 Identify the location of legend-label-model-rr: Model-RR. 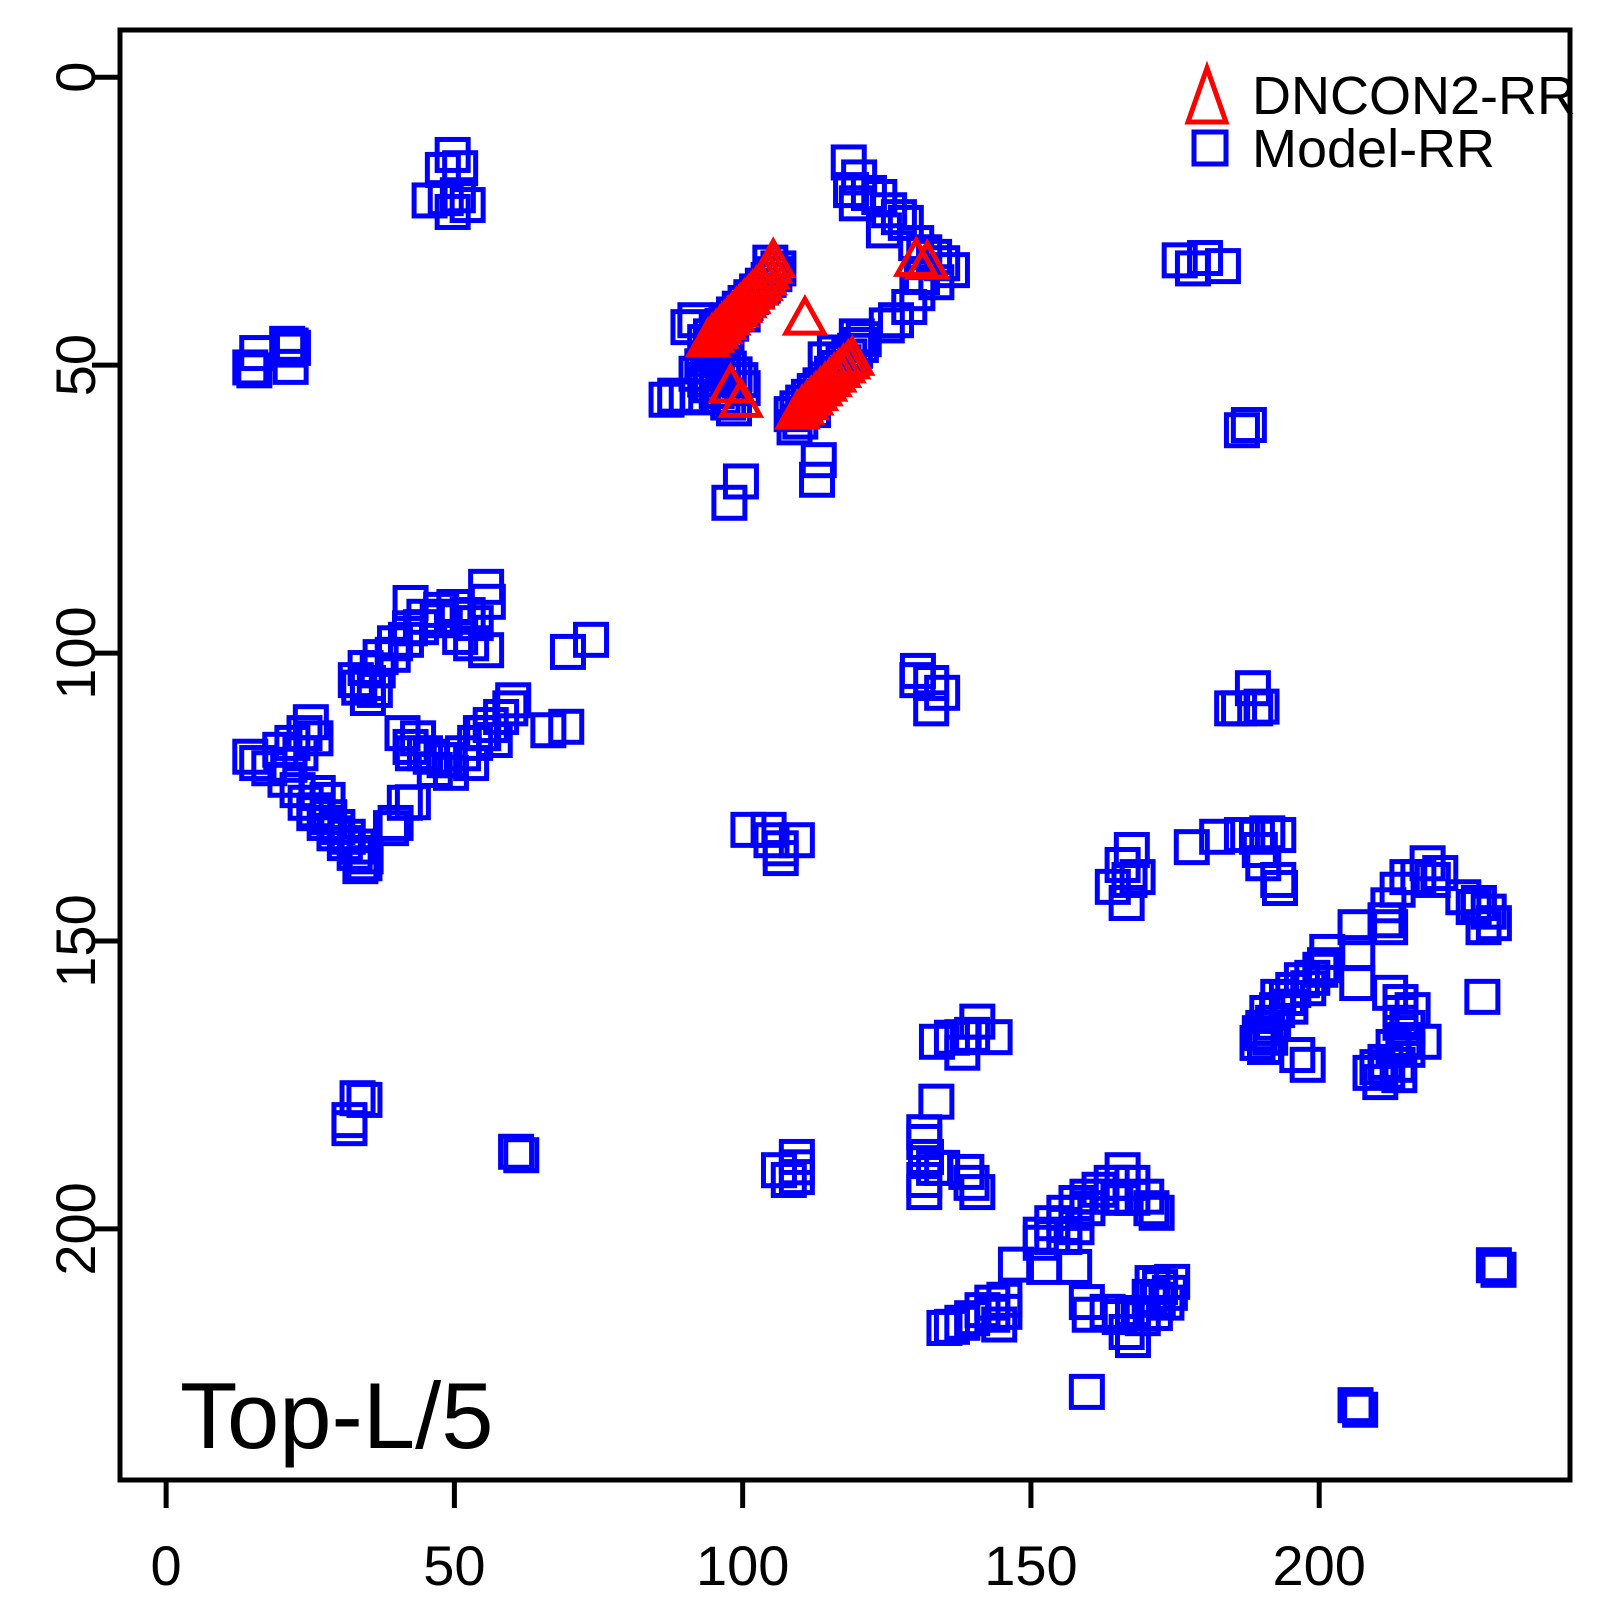
(1373, 149).